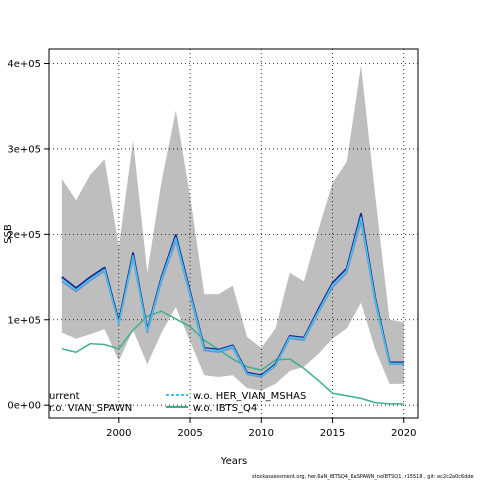 The height and width of the screenshot is (480, 480). Describe the element at coordinates (403, 433) in the screenshot. I see `x-tick-label: 2020` at that location.